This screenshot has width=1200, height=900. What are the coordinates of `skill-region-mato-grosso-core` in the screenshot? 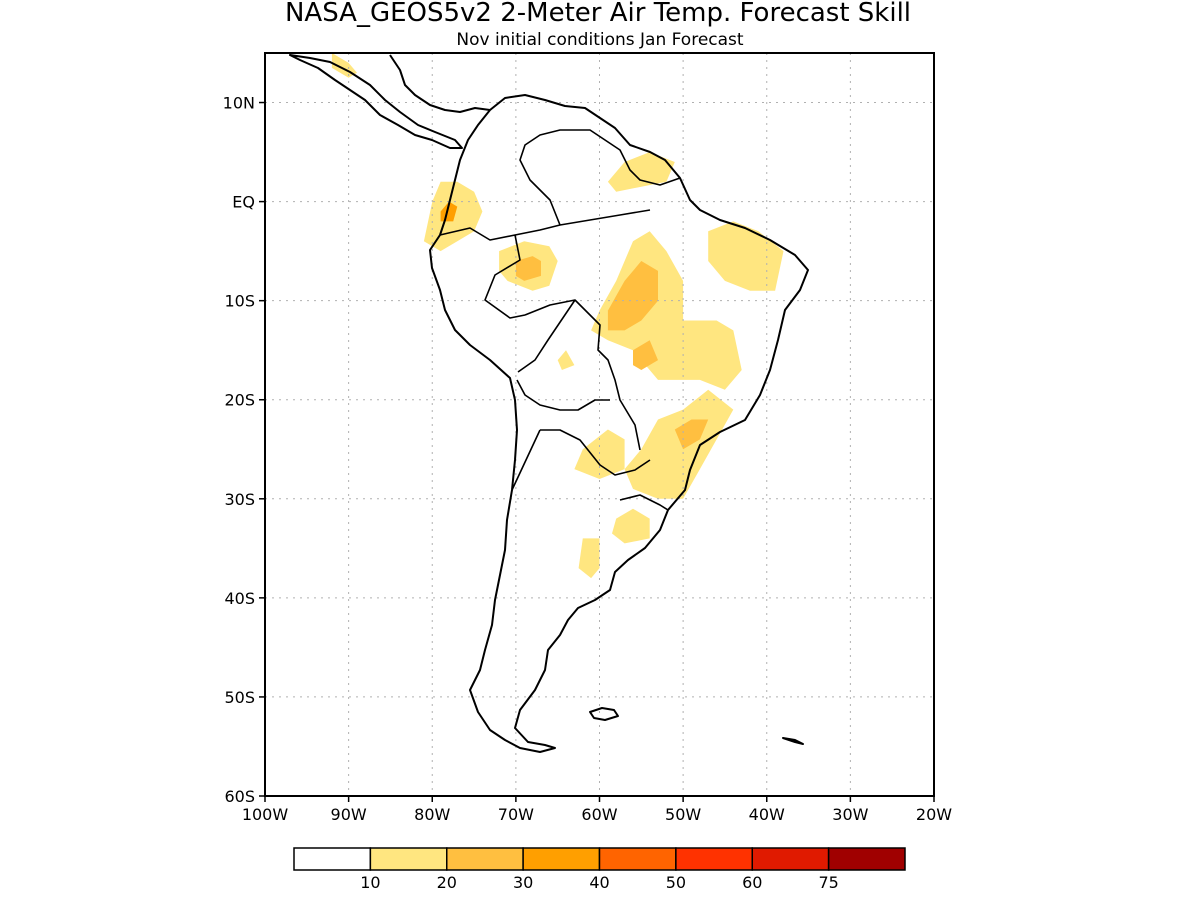 It's located at (645, 355).